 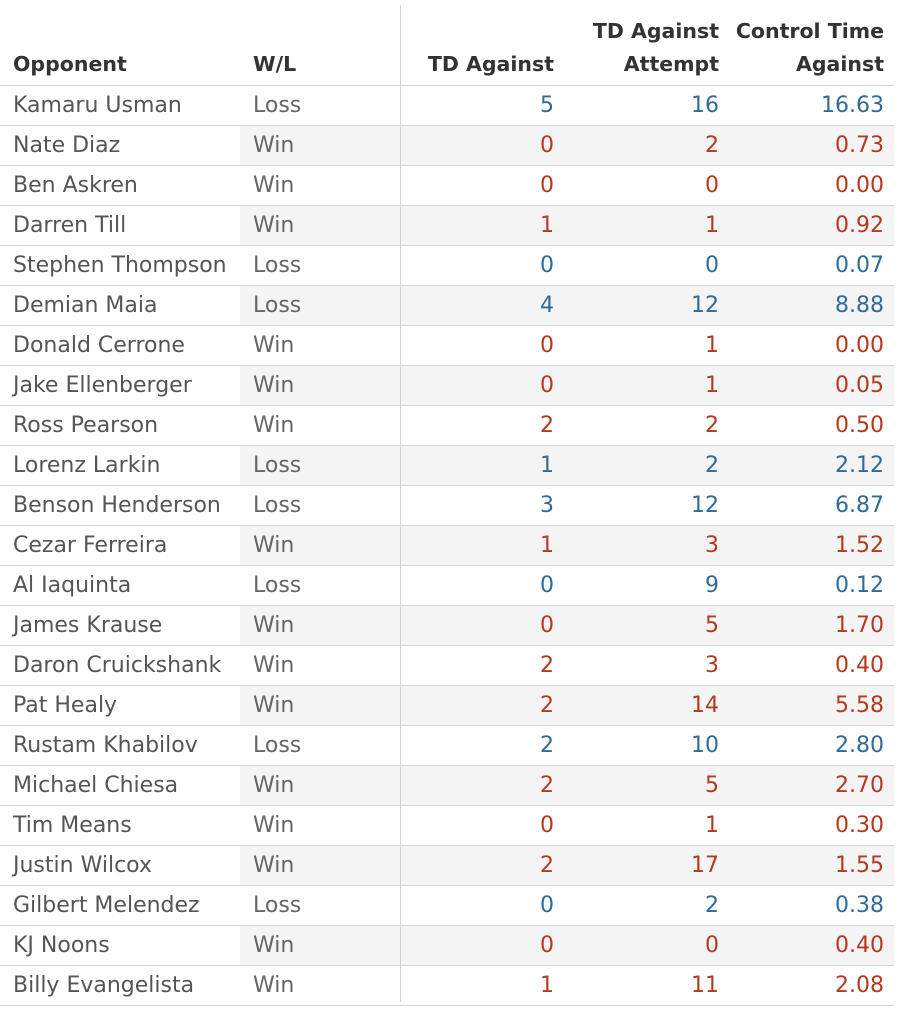 What do you see at coordinates (712, 585) in the screenshot?
I see `cell-td-against-attempt: 9` at bounding box center [712, 585].